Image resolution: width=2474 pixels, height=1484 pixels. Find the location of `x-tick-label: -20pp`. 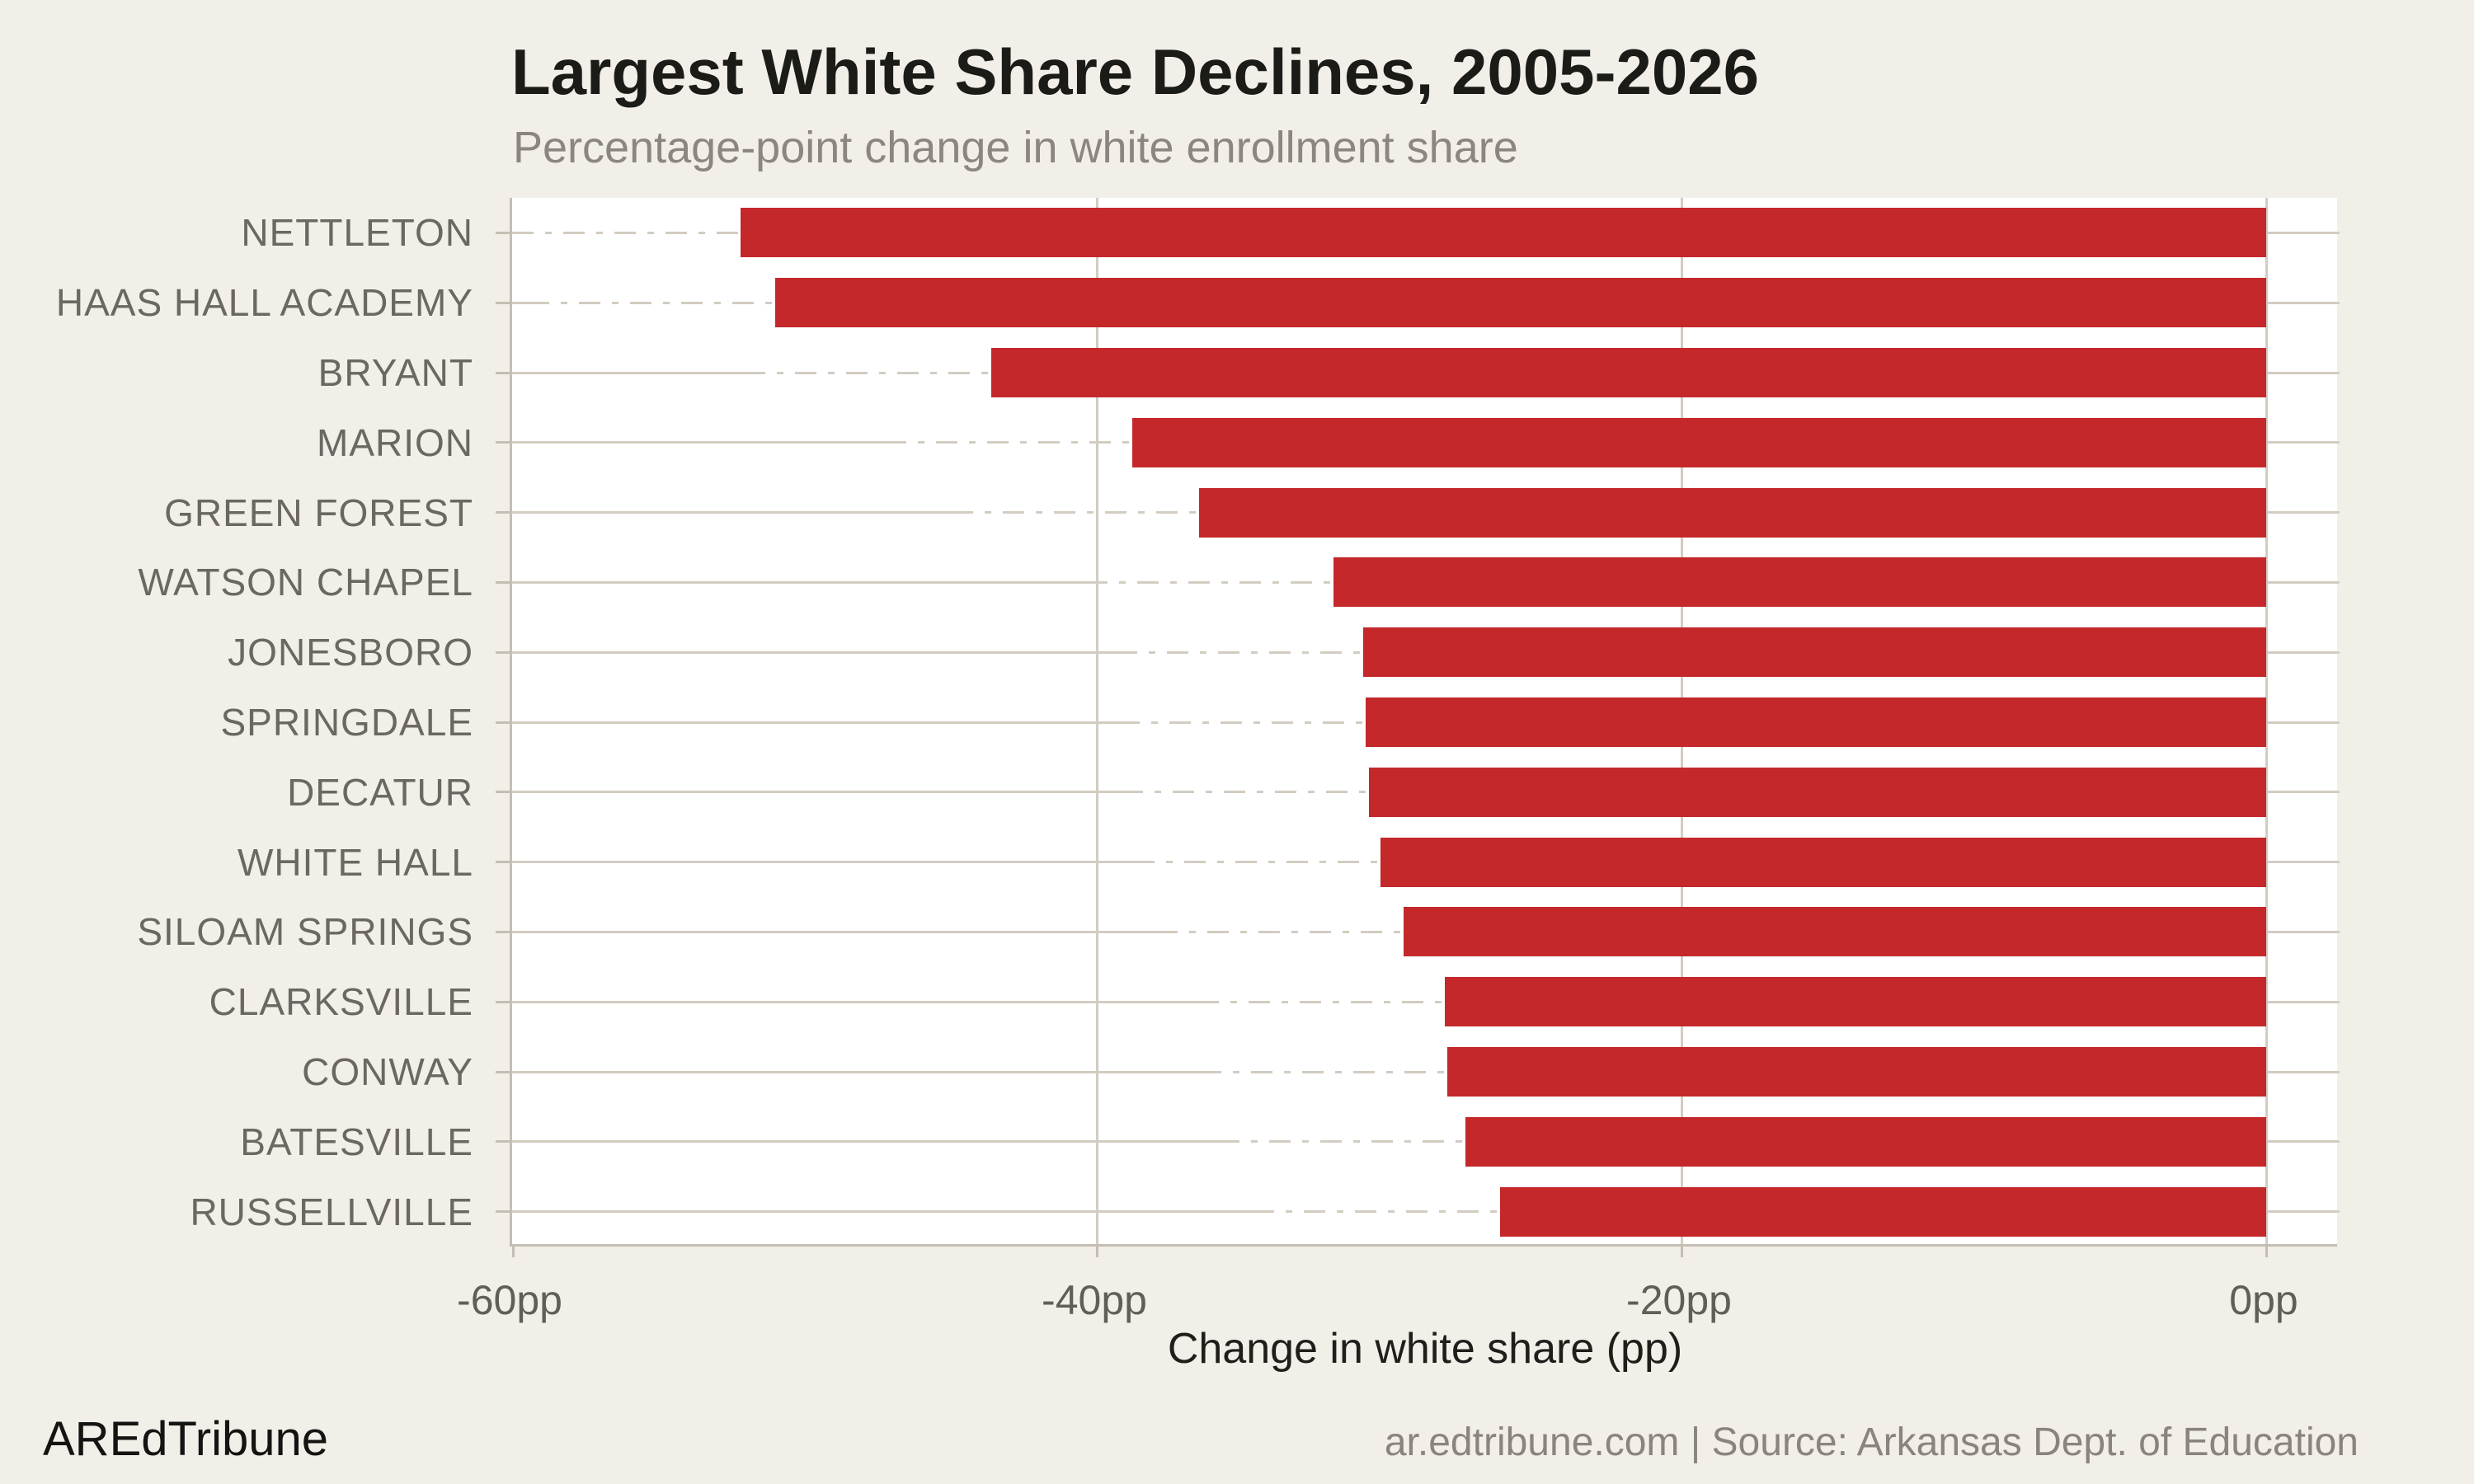

x-tick-label: -20pp is located at coordinates (1679, 1300).